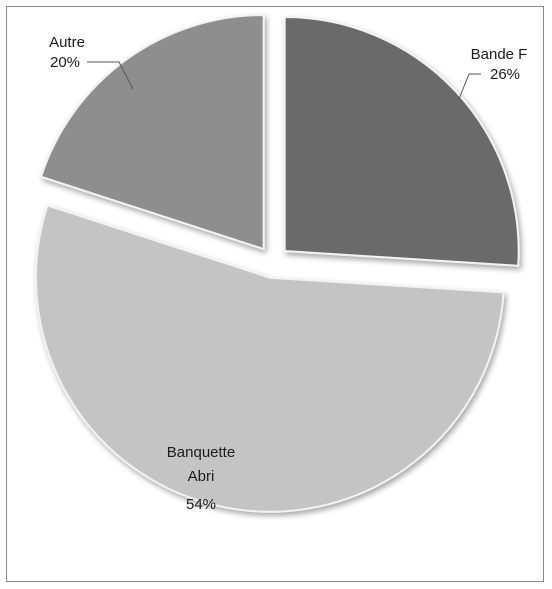 This screenshot has width=552, height=589. I want to click on label-banquette-line1: Banquette, so click(201, 452).